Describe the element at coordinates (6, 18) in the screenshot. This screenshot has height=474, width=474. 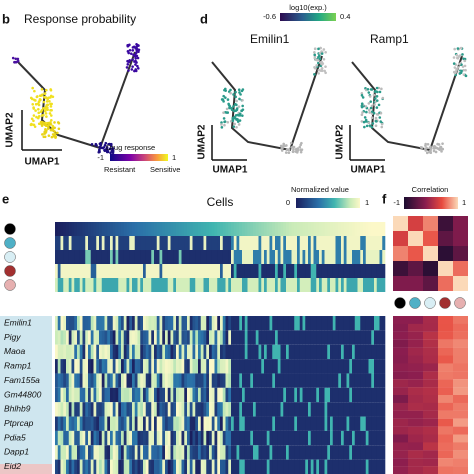
I see `panel-letter: b` at that location.